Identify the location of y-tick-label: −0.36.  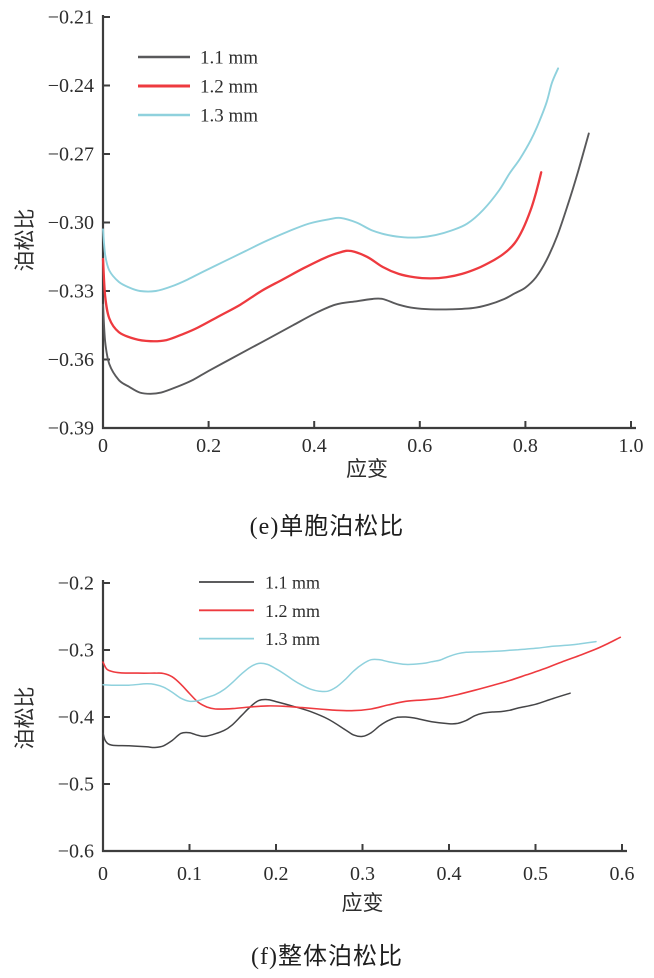
(71, 360).